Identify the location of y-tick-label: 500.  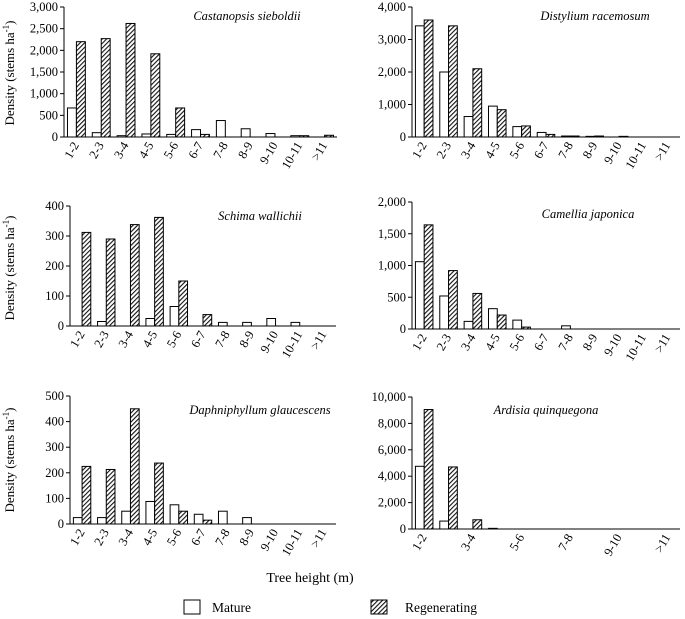
(396, 297).